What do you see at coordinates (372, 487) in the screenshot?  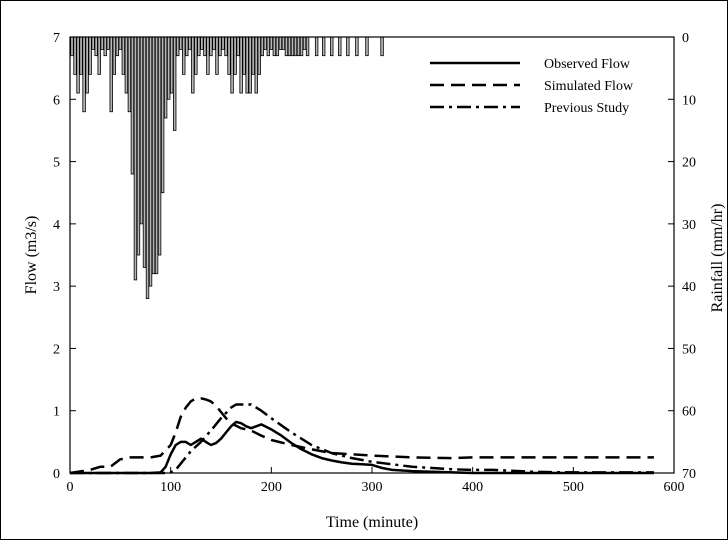 I see `x-tick-label: 300` at bounding box center [372, 487].